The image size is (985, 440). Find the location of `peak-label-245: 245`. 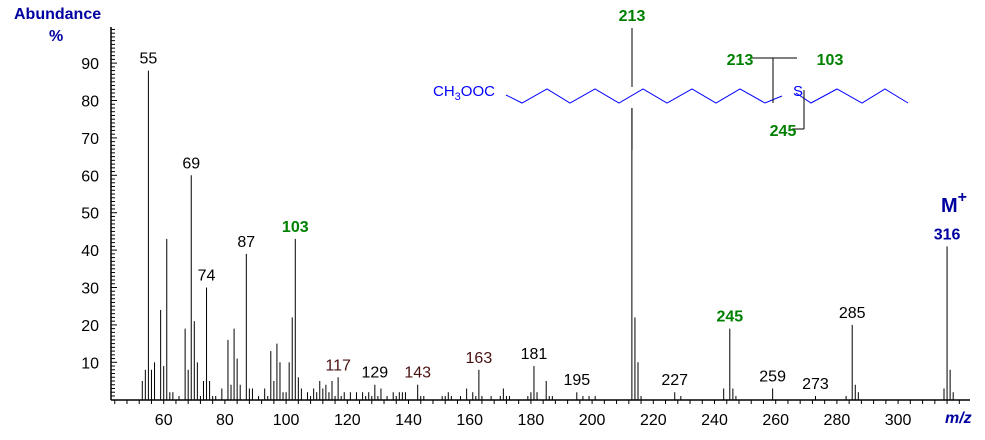

peak-label-245: 245 is located at coordinates (729, 317).